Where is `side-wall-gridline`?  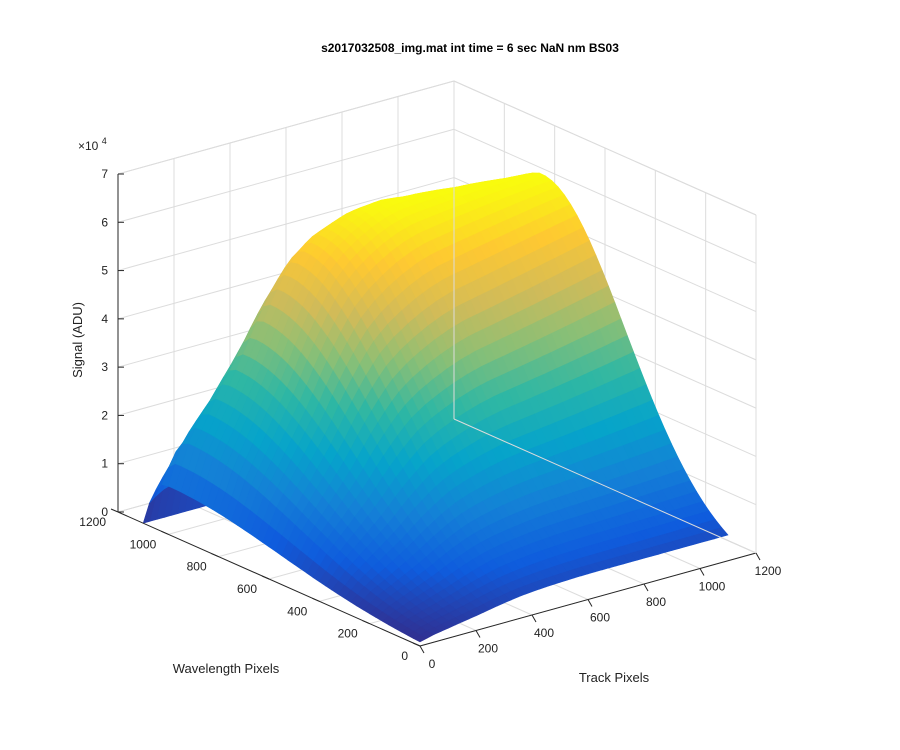
side-wall-gridline is located at coordinates (605, 196).